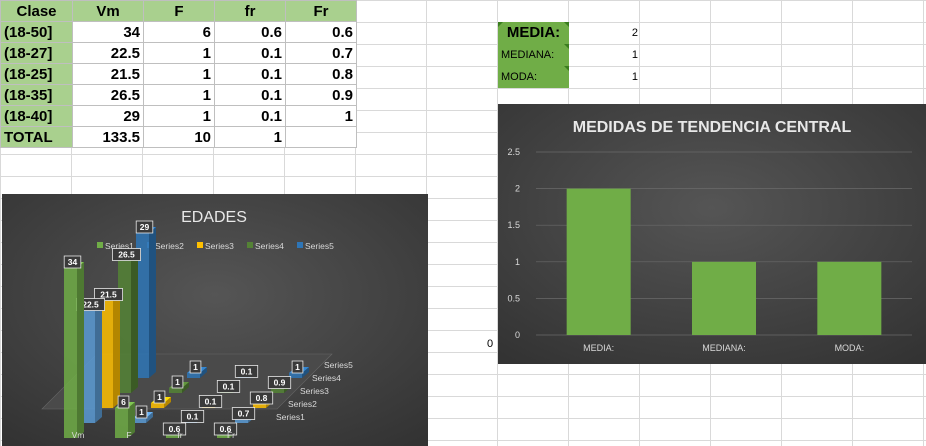  What do you see at coordinates (517, 335) in the screenshot?
I see `y-tick-label: 0` at bounding box center [517, 335].